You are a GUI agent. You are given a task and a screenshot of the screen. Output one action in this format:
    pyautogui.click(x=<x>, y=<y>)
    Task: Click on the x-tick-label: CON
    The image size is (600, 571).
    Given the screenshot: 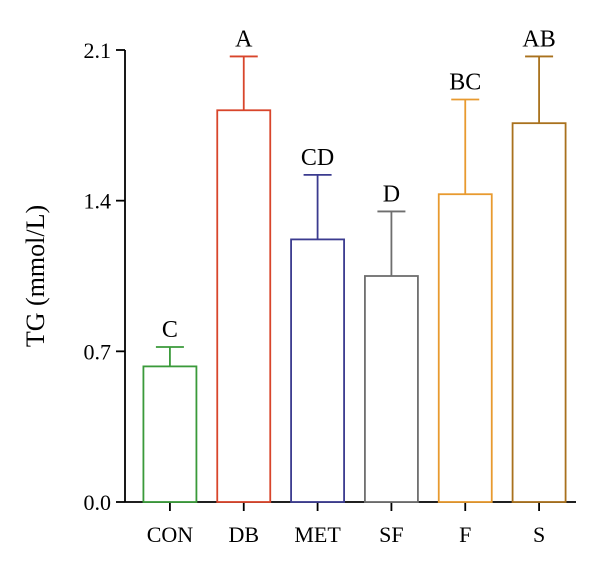 What is the action you would take?
    pyautogui.click(x=170, y=534)
    